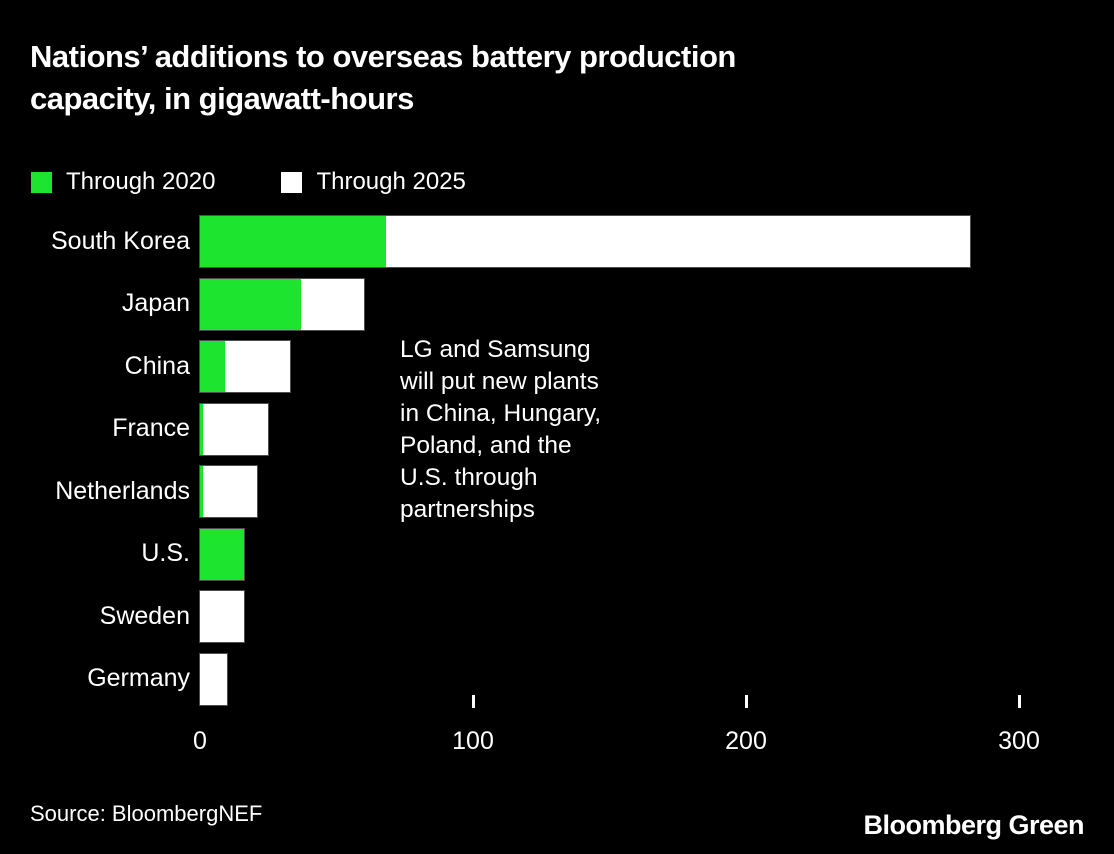 The height and width of the screenshot is (854, 1114). What do you see at coordinates (469, 477) in the screenshot?
I see `annotation-line: U.S. through` at bounding box center [469, 477].